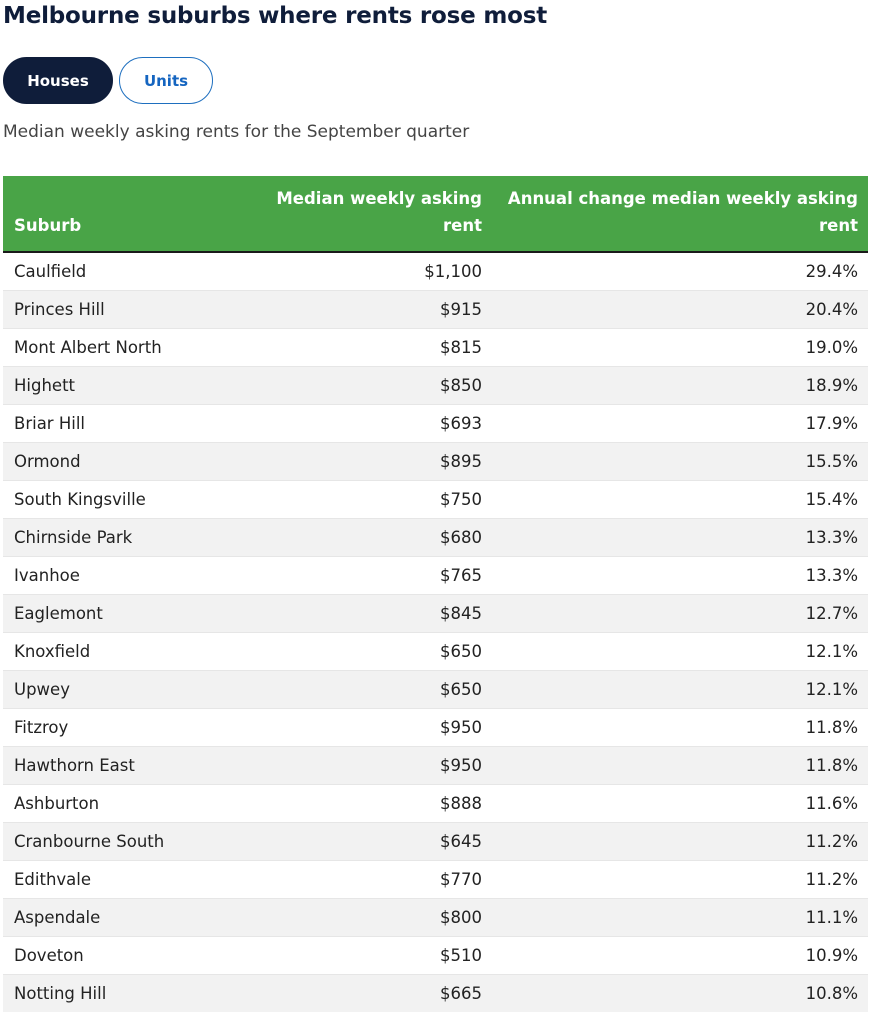  What do you see at coordinates (435, 499) in the screenshot?
I see `table-row: South Kingsville $750 15.4%` at bounding box center [435, 499].